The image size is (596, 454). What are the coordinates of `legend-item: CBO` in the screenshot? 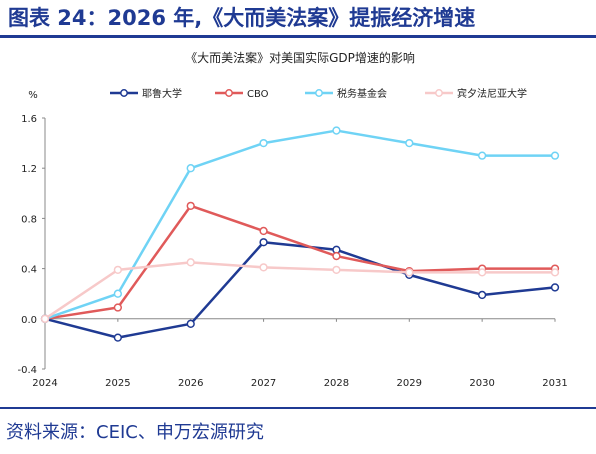 It's located at (242, 94).